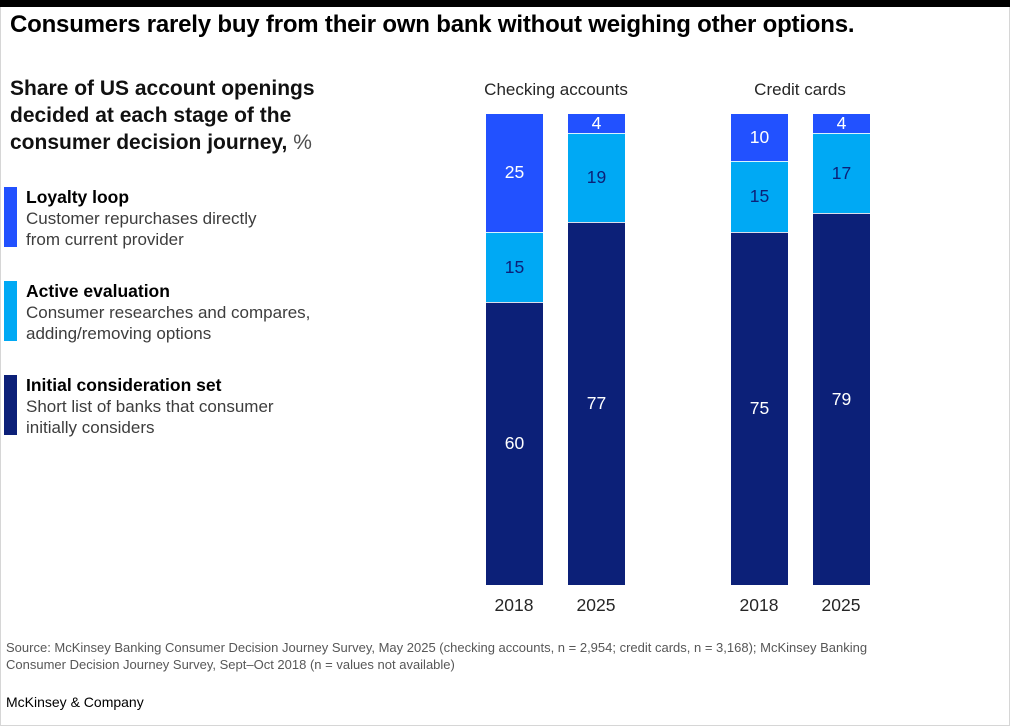 The height and width of the screenshot is (726, 1010). I want to click on bar-segment-loyalty-loop: 10, so click(759, 138).